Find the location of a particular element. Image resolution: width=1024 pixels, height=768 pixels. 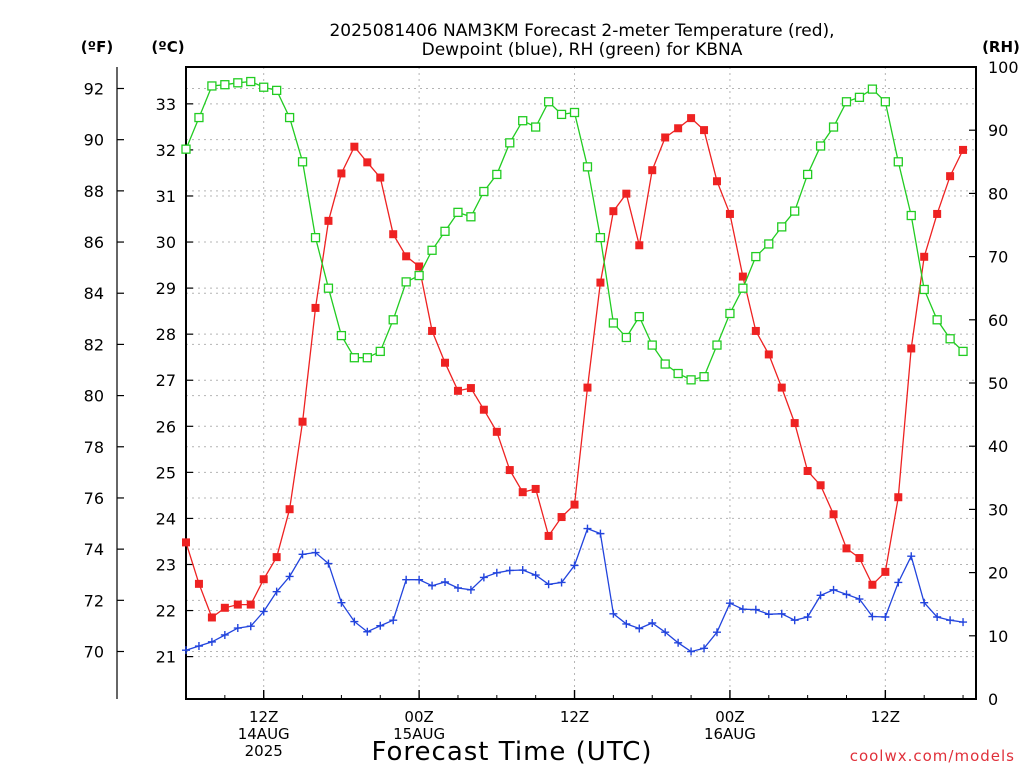

rh-tick-label: 70 is located at coordinates (998, 257).